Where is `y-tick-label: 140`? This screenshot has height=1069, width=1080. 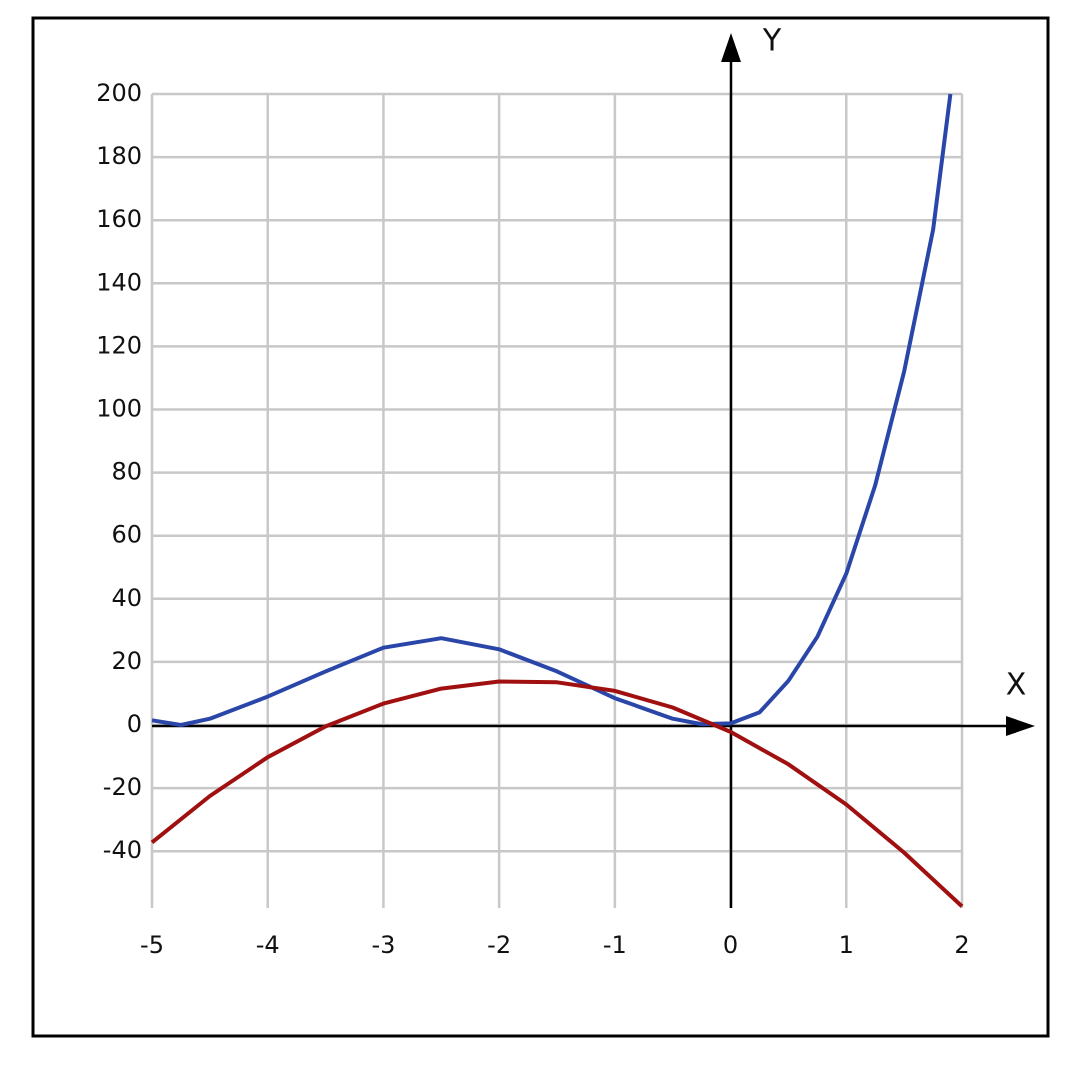 y-tick-label: 140 is located at coordinates (119, 282).